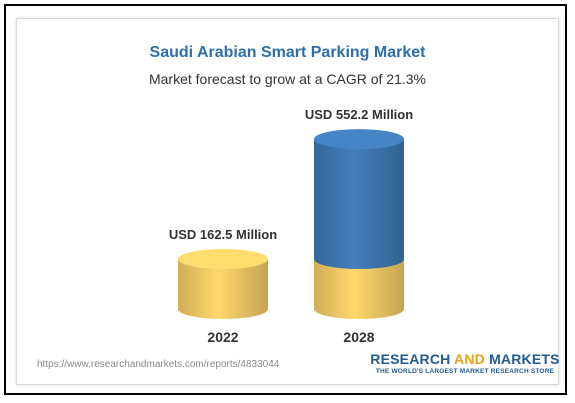 The width and height of the screenshot is (575, 403). Describe the element at coordinates (359, 288) in the screenshot. I see `bar-2028-base-segment` at that location.